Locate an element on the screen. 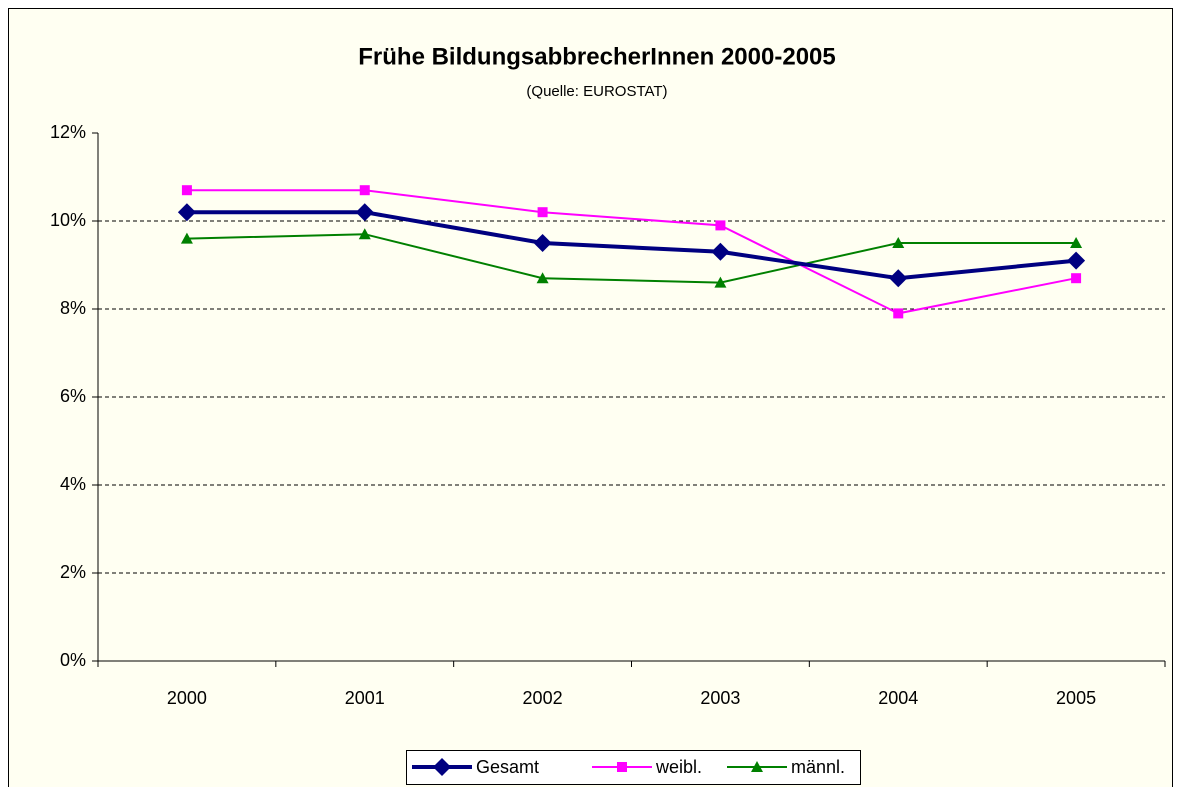  x-tick-label: 2001 is located at coordinates (365, 698).